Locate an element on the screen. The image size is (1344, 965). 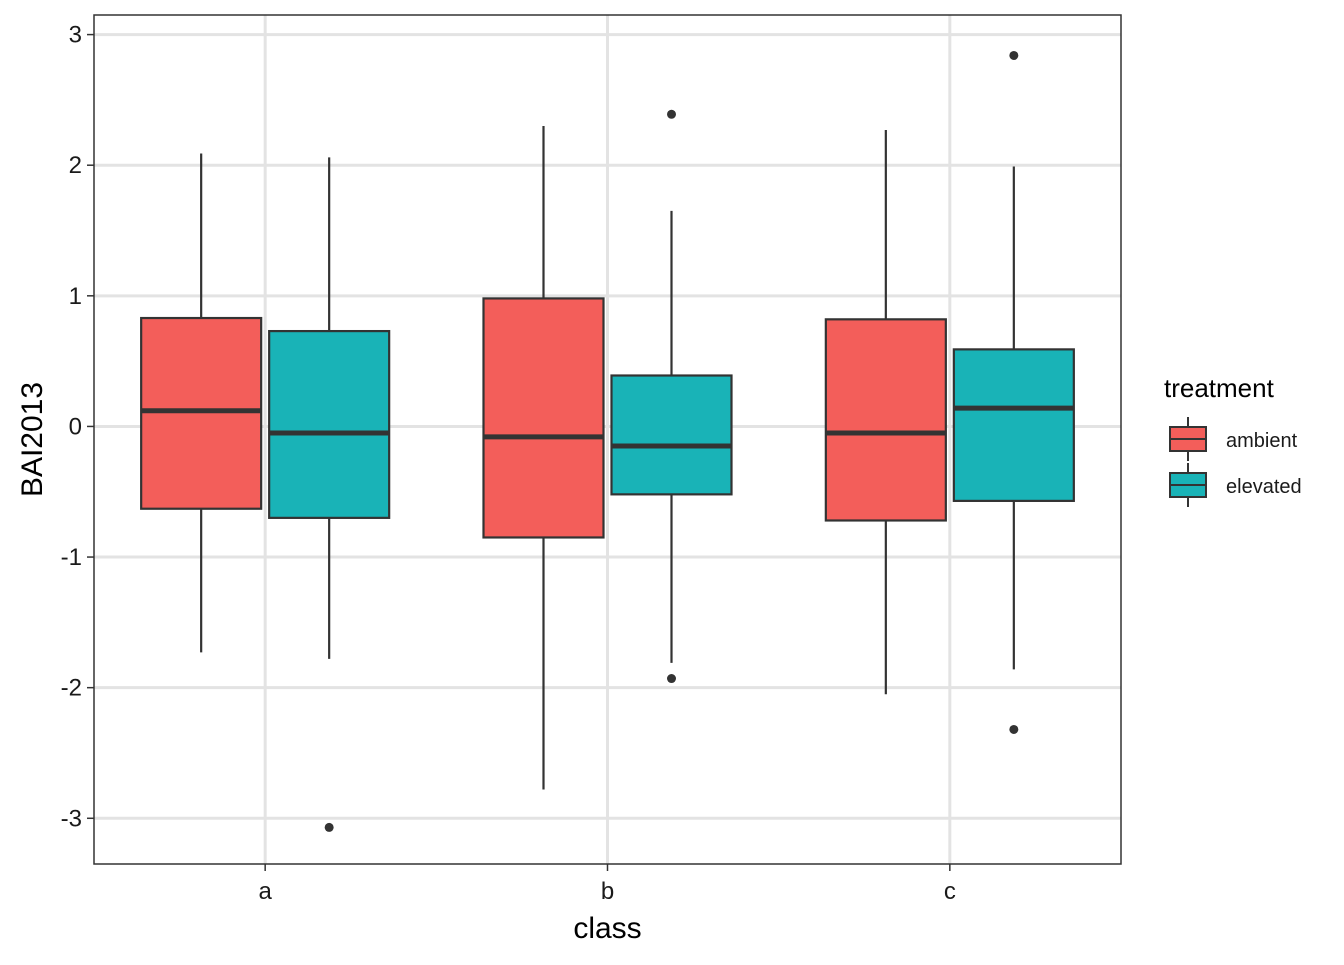
y-tick-label: -2 is located at coordinates (71, 688).